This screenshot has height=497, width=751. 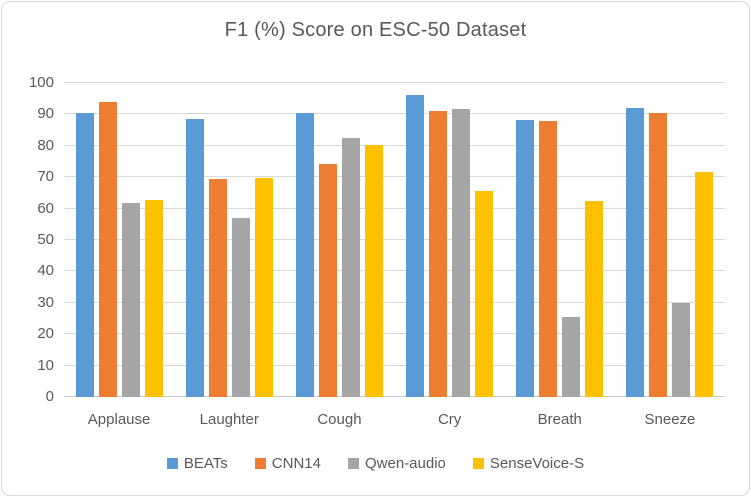 I want to click on legend-label: Qwen-audio, so click(x=405, y=463).